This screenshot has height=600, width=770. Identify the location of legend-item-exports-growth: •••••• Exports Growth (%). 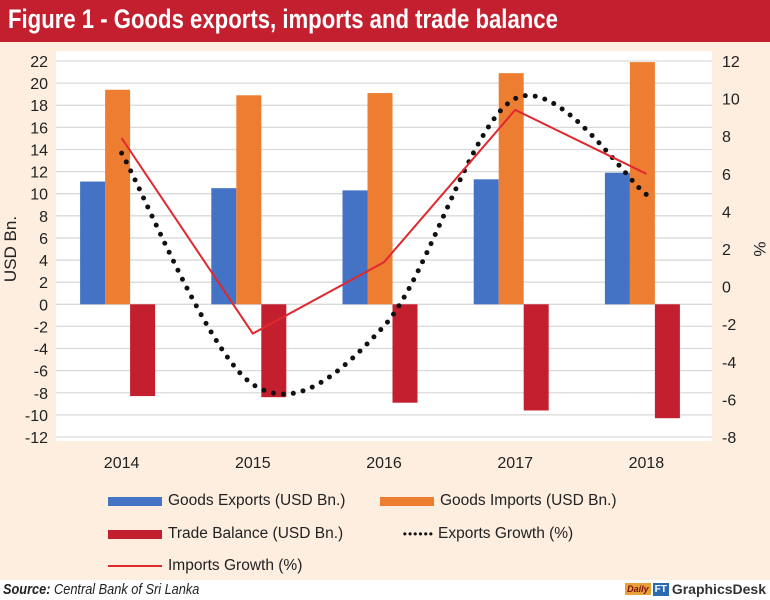
(476, 534).